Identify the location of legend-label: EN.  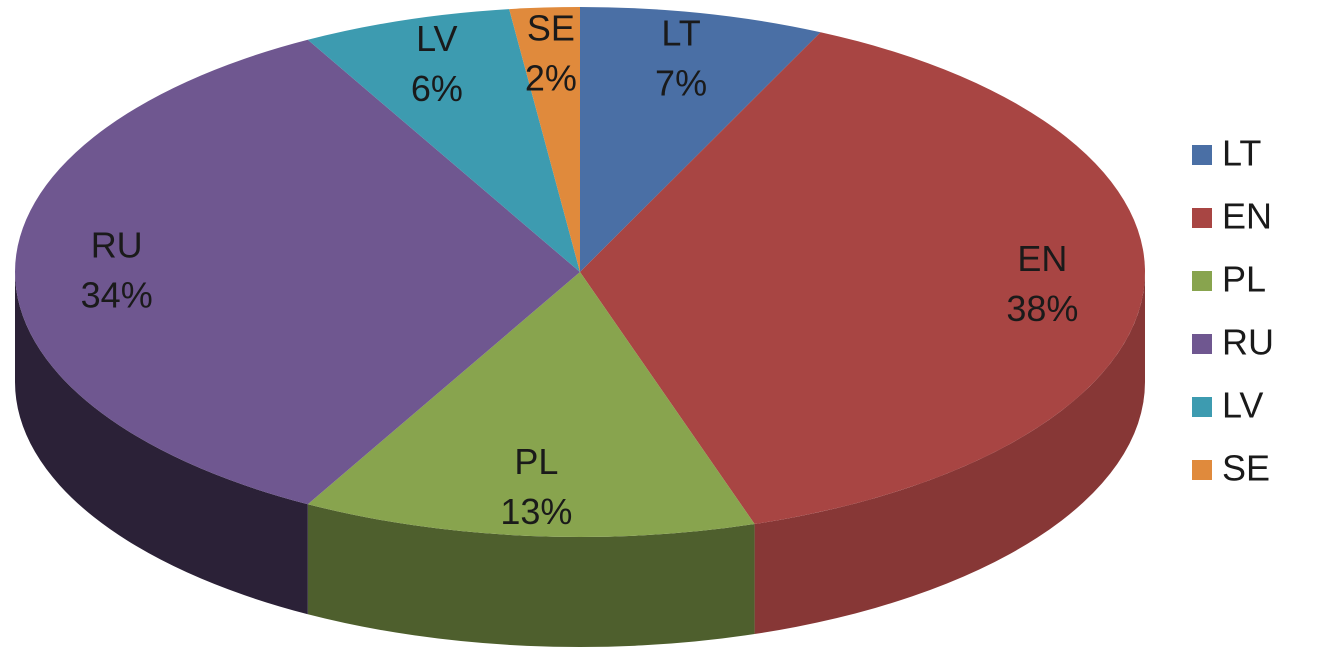
(1247, 216).